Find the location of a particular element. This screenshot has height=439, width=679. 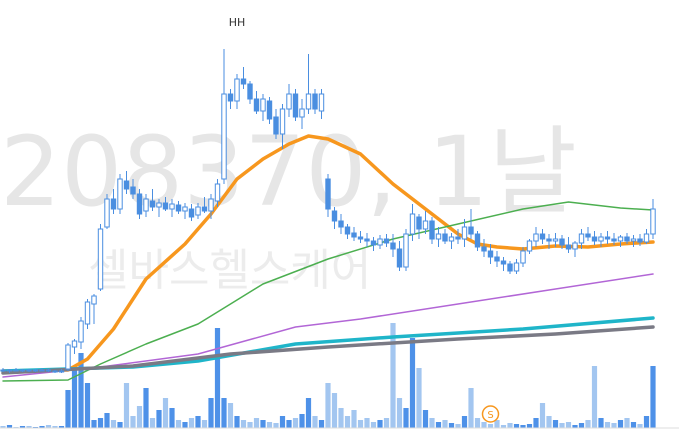

signal-label: S is located at coordinates (490, 415).